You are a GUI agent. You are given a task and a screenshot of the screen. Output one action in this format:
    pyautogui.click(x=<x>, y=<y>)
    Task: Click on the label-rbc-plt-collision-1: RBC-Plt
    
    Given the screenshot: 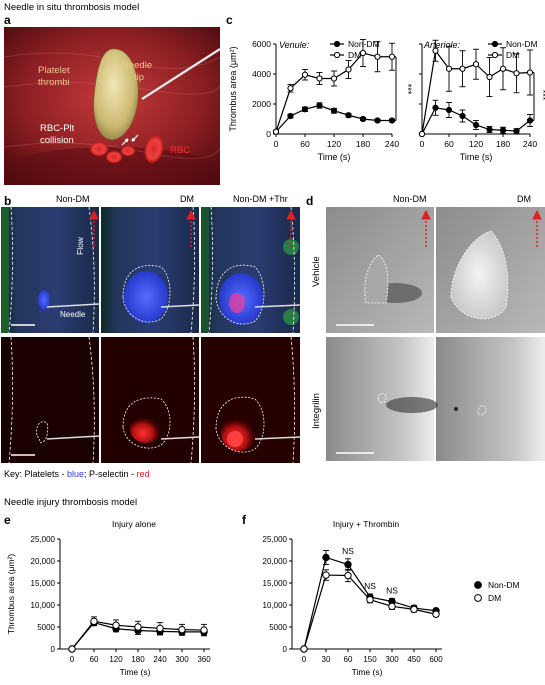 What is the action you would take?
    pyautogui.click(x=57, y=128)
    